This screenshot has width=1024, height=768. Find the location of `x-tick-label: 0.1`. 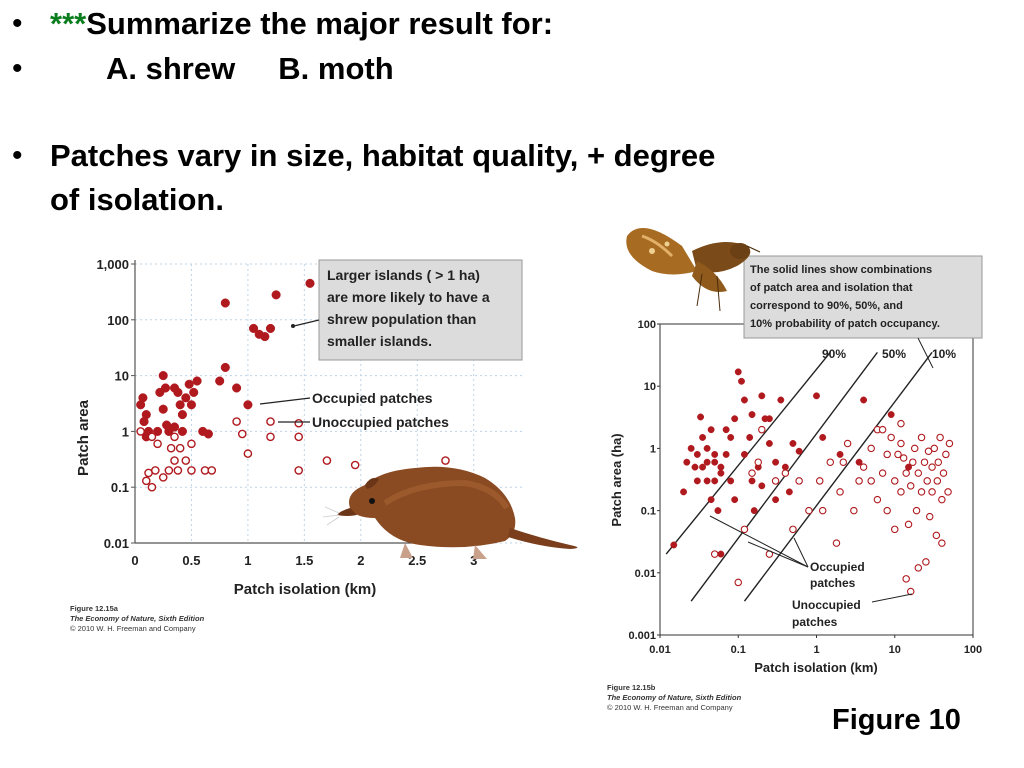

x-tick-label: 0.1 is located at coordinates (738, 650).